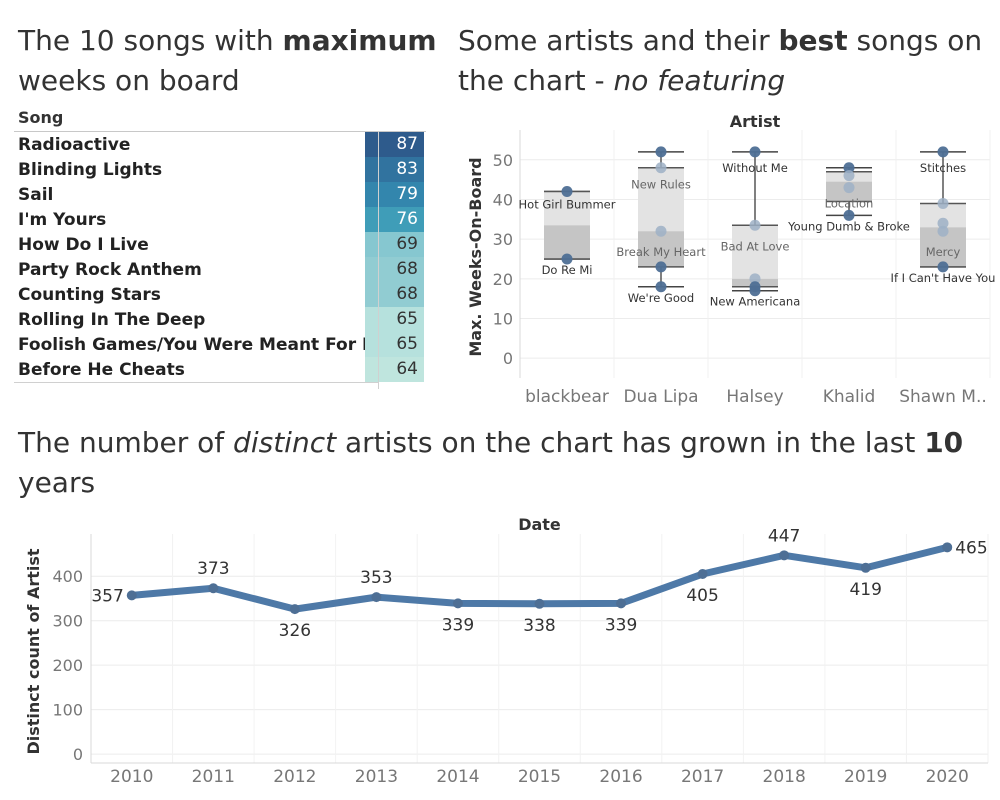  Describe the element at coordinates (295, 631) in the screenshot. I see `data-label: 326` at that location.